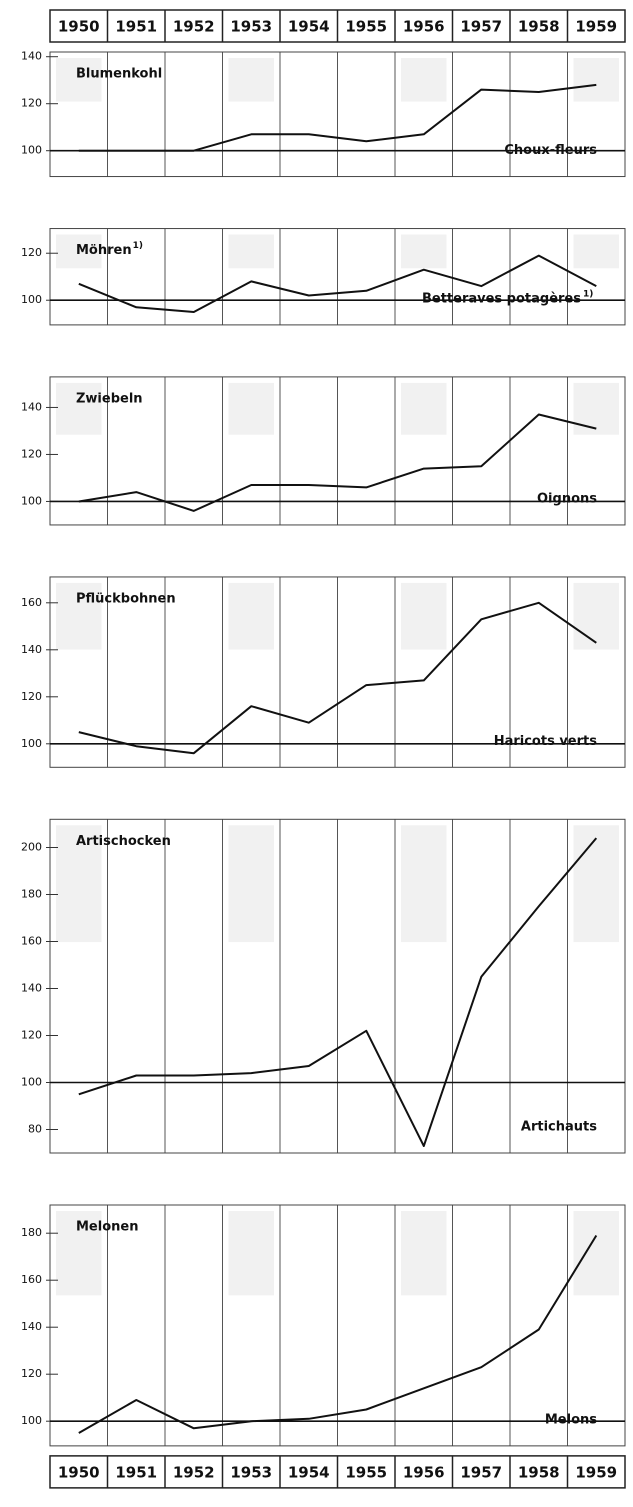 The width and height of the screenshot is (633, 1507). I want to click on subtitle-fr: Betteraves potagères, so click(501, 298).